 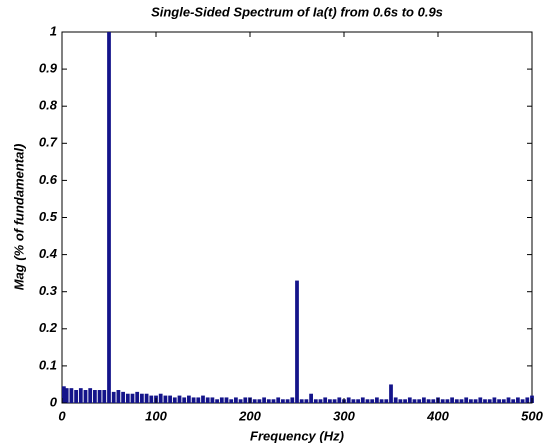 I want to click on x-tick-label: 500, so click(x=532, y=415).